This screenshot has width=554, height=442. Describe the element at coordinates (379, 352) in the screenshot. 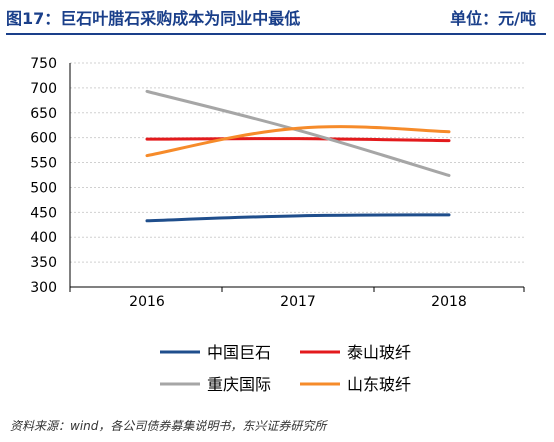

I see `legend-label: 泰山玻纤` at that location.